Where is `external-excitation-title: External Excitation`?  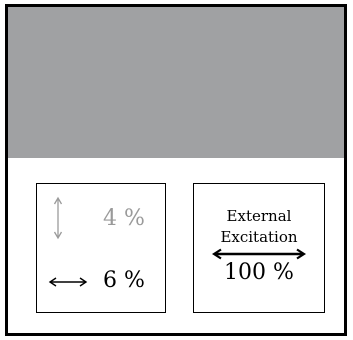 external-excitation-title: External Excitation is located at coordinates (259, 227).